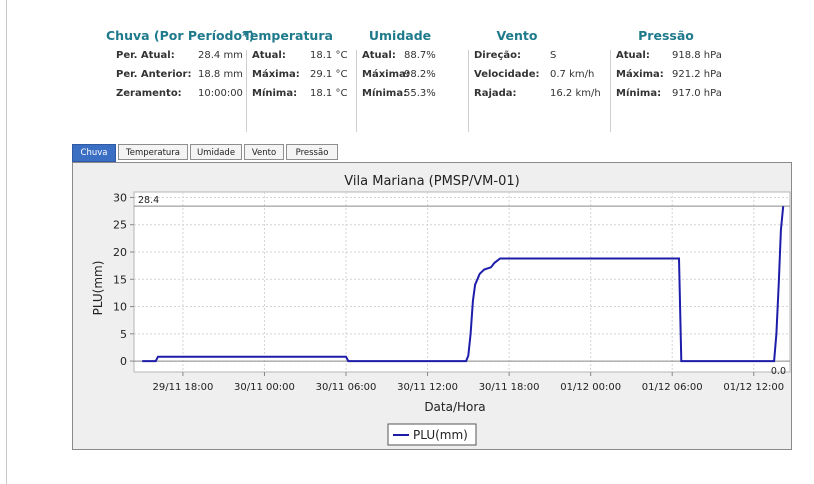  I want to click on stats-value: 921.2 hPa, so click(697, 74).